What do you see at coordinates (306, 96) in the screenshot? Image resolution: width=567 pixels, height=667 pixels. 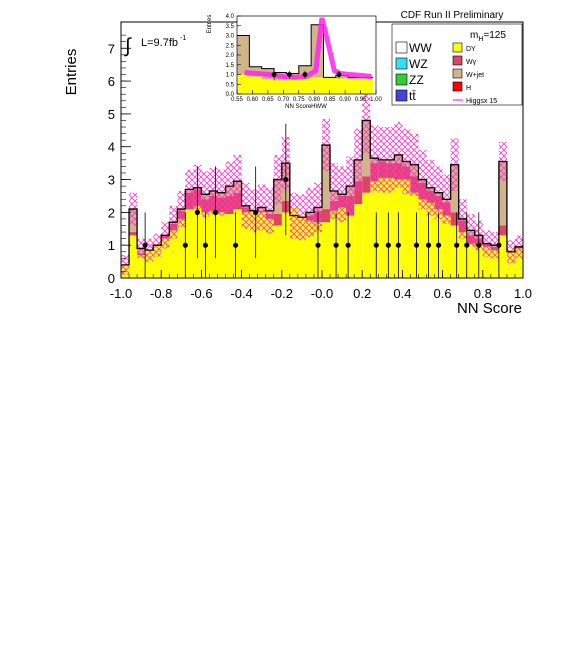 I see `inset-x-axis: 0.55 0.60 0.65 0.70 0.75 0.80 0.85 0.90 0.95 1.00` at bounding box center [306, 96].